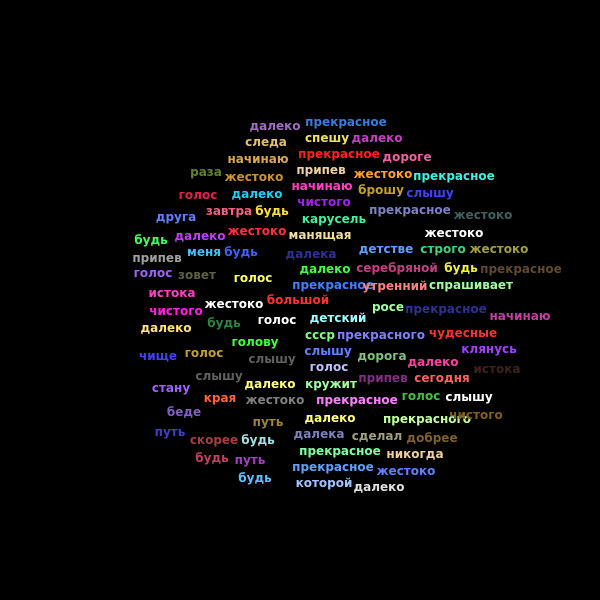 The width and height of the screenshot is (600, 600). Describe the element at coordinates (204, 252) in the screenshot. I see `word-33: меня` at that location.